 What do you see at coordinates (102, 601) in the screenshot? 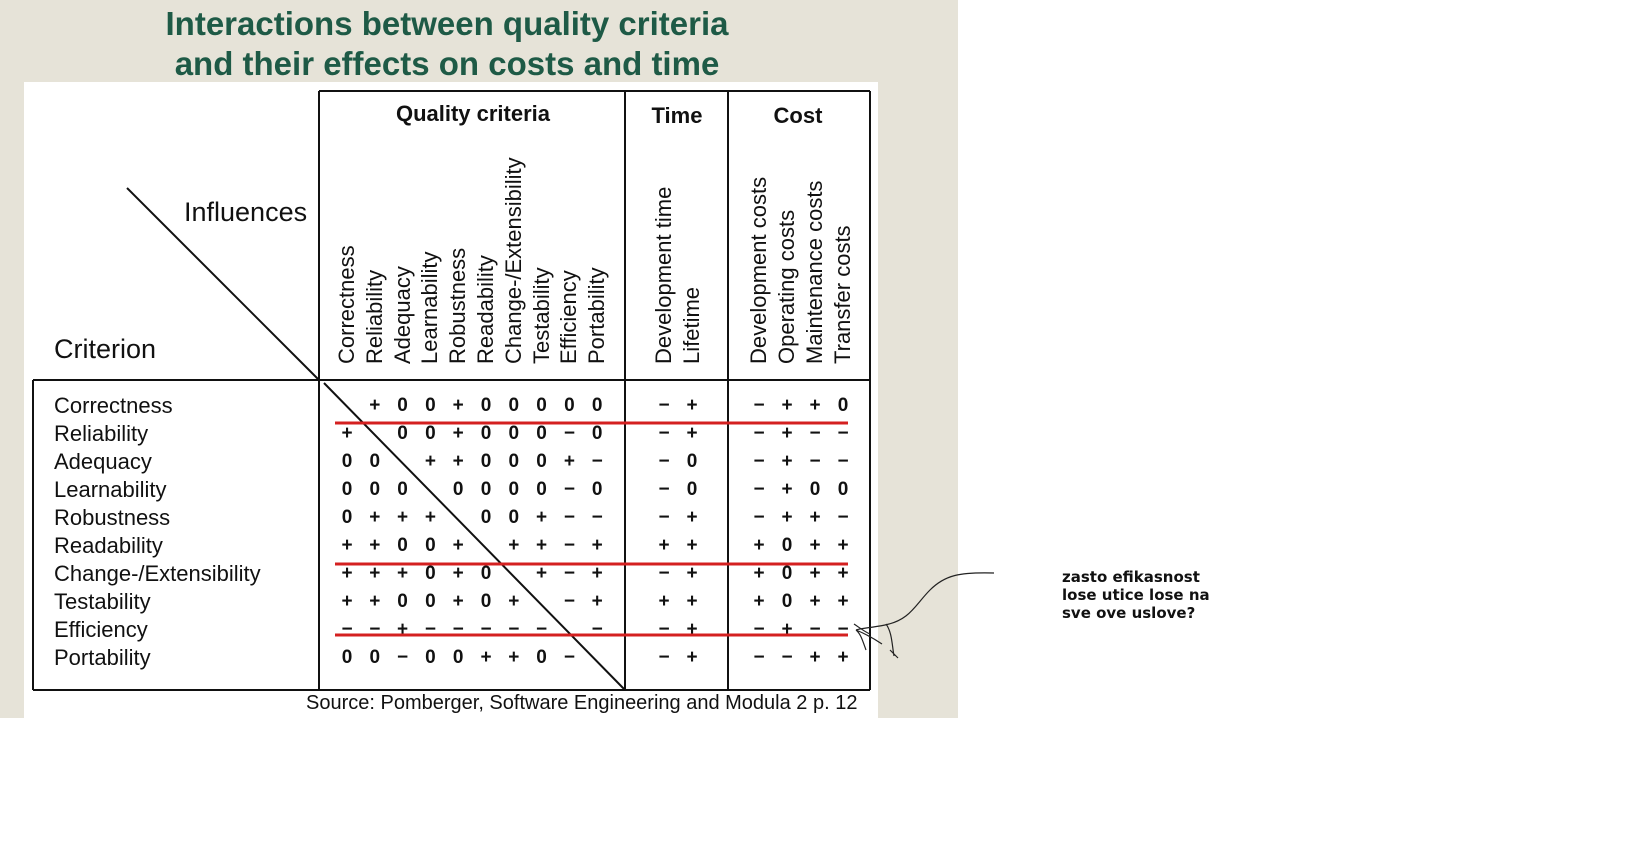
I see `row-label: Testability` at bounding box center [102, 601].